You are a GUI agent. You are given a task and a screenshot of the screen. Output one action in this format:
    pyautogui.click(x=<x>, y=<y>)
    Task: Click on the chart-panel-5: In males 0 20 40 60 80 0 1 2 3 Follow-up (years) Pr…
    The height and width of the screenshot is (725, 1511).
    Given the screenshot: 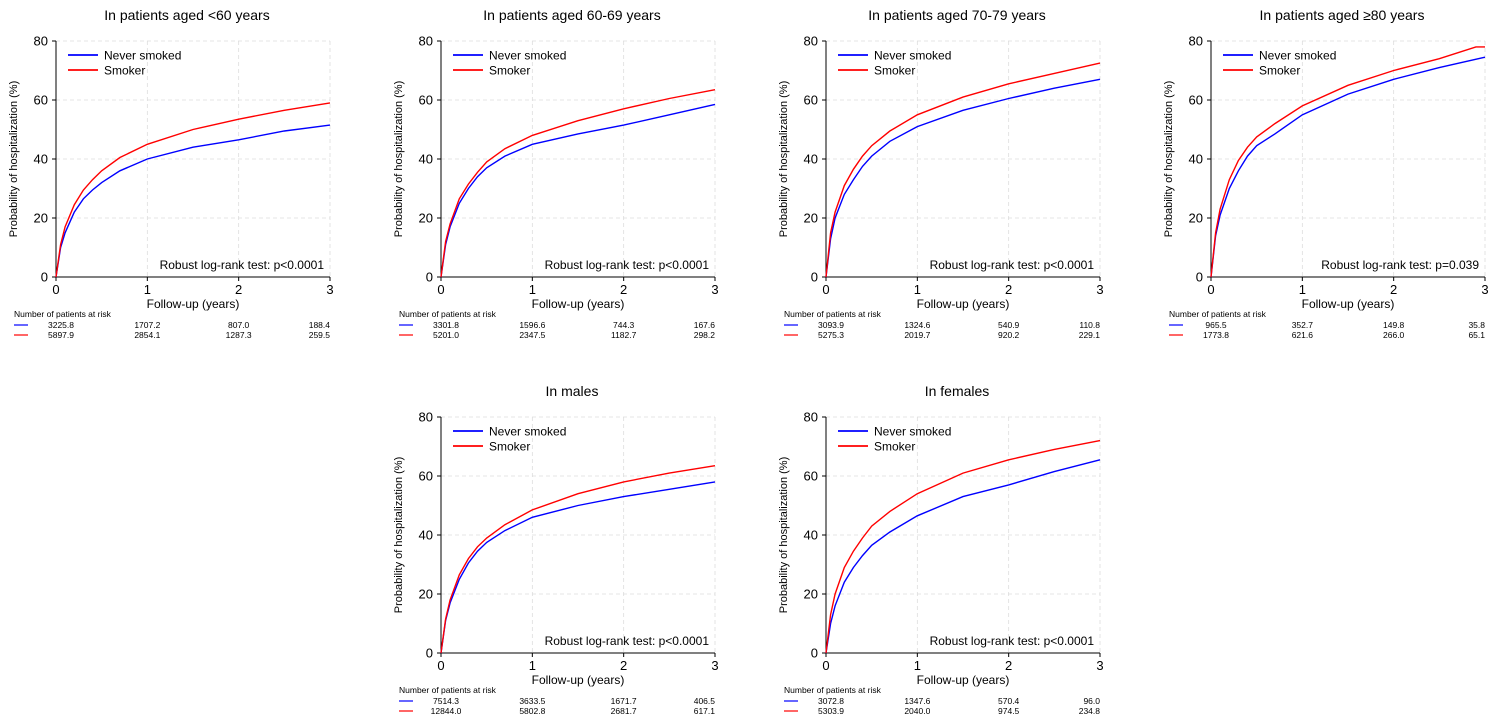 What is the action you would take?
    pyautogui.click(x=556, y=549)
    